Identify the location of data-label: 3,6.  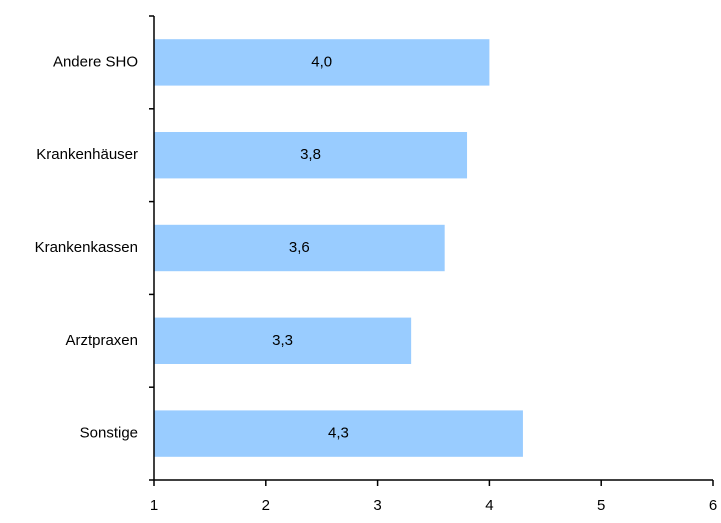
(299, 247).